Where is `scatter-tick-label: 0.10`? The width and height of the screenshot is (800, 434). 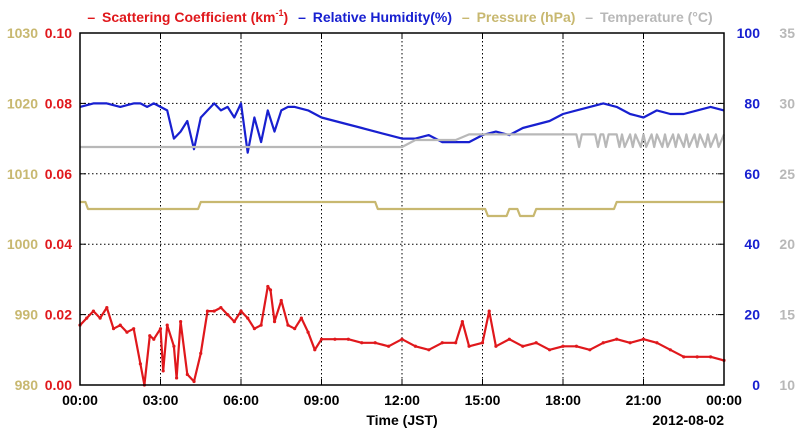 scatter-tick-label: 0.10 is located at coordinates (58, 33).